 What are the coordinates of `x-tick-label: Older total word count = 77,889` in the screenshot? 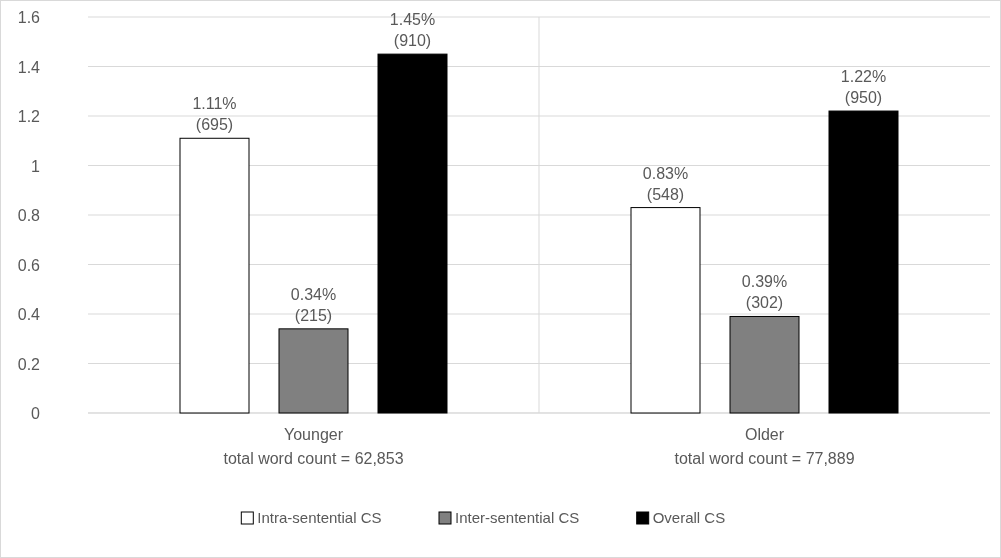 It's located at (764, 446).